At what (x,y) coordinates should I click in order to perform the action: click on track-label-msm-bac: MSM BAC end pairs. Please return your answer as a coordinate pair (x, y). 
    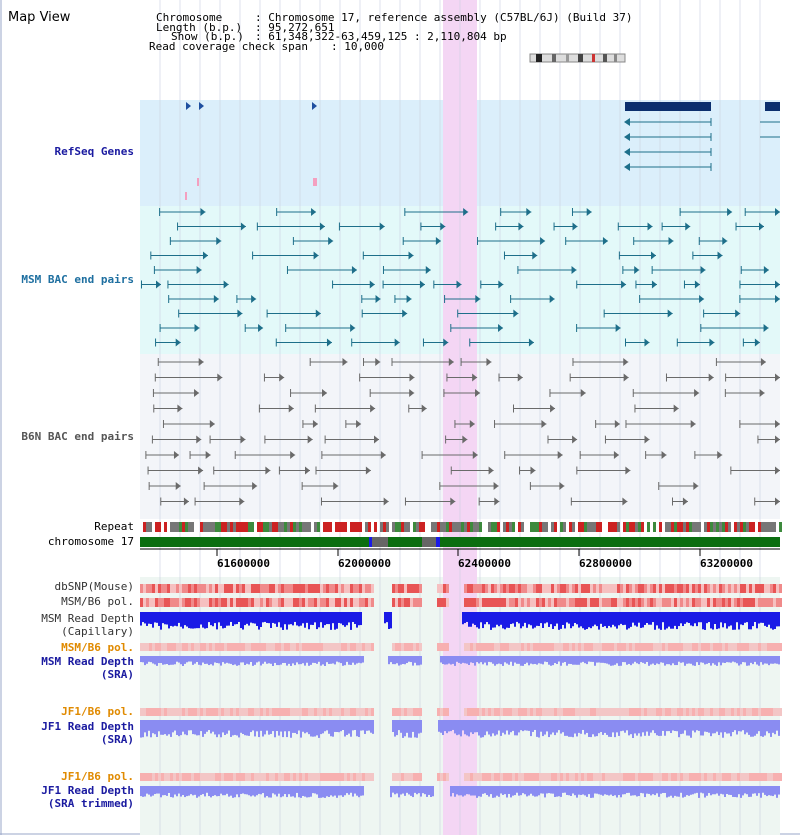
    Looking at the image, I should click on (77, 279).